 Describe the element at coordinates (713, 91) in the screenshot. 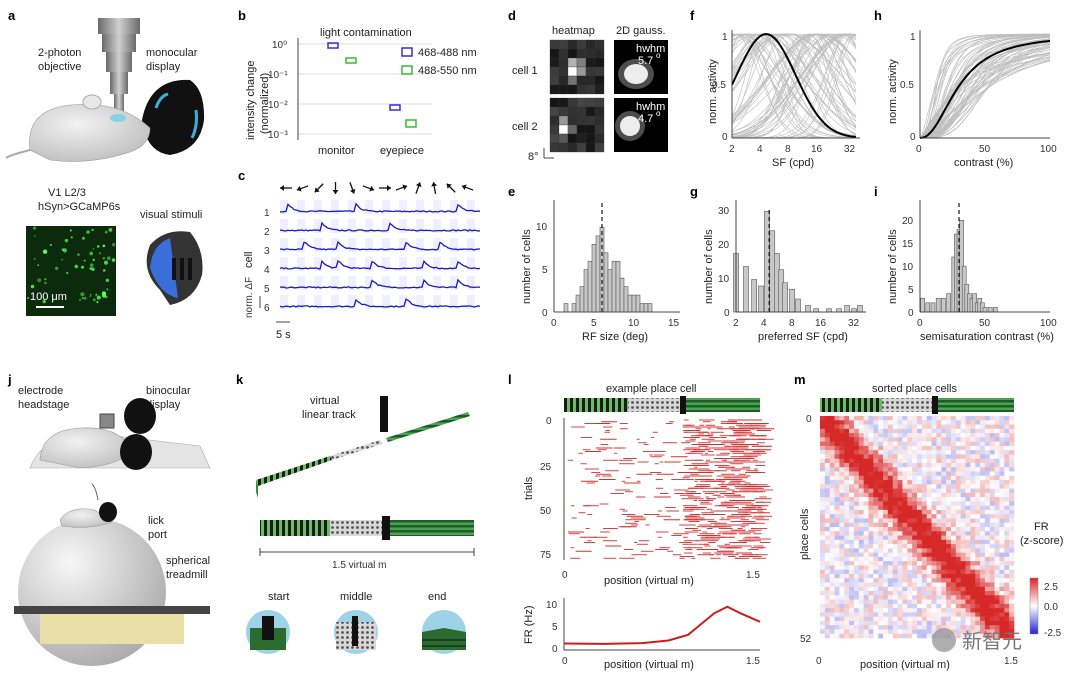

I see `chart-f-ylabel: norm. activity` at that location.